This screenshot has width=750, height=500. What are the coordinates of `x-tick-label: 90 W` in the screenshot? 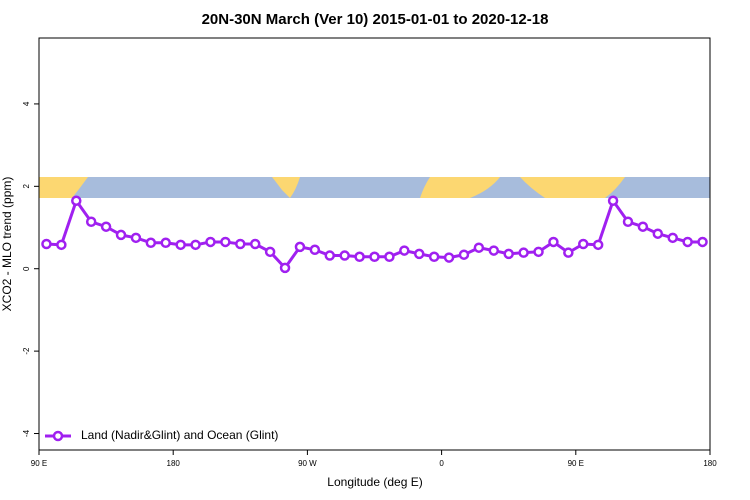 It's located at (307, 463).